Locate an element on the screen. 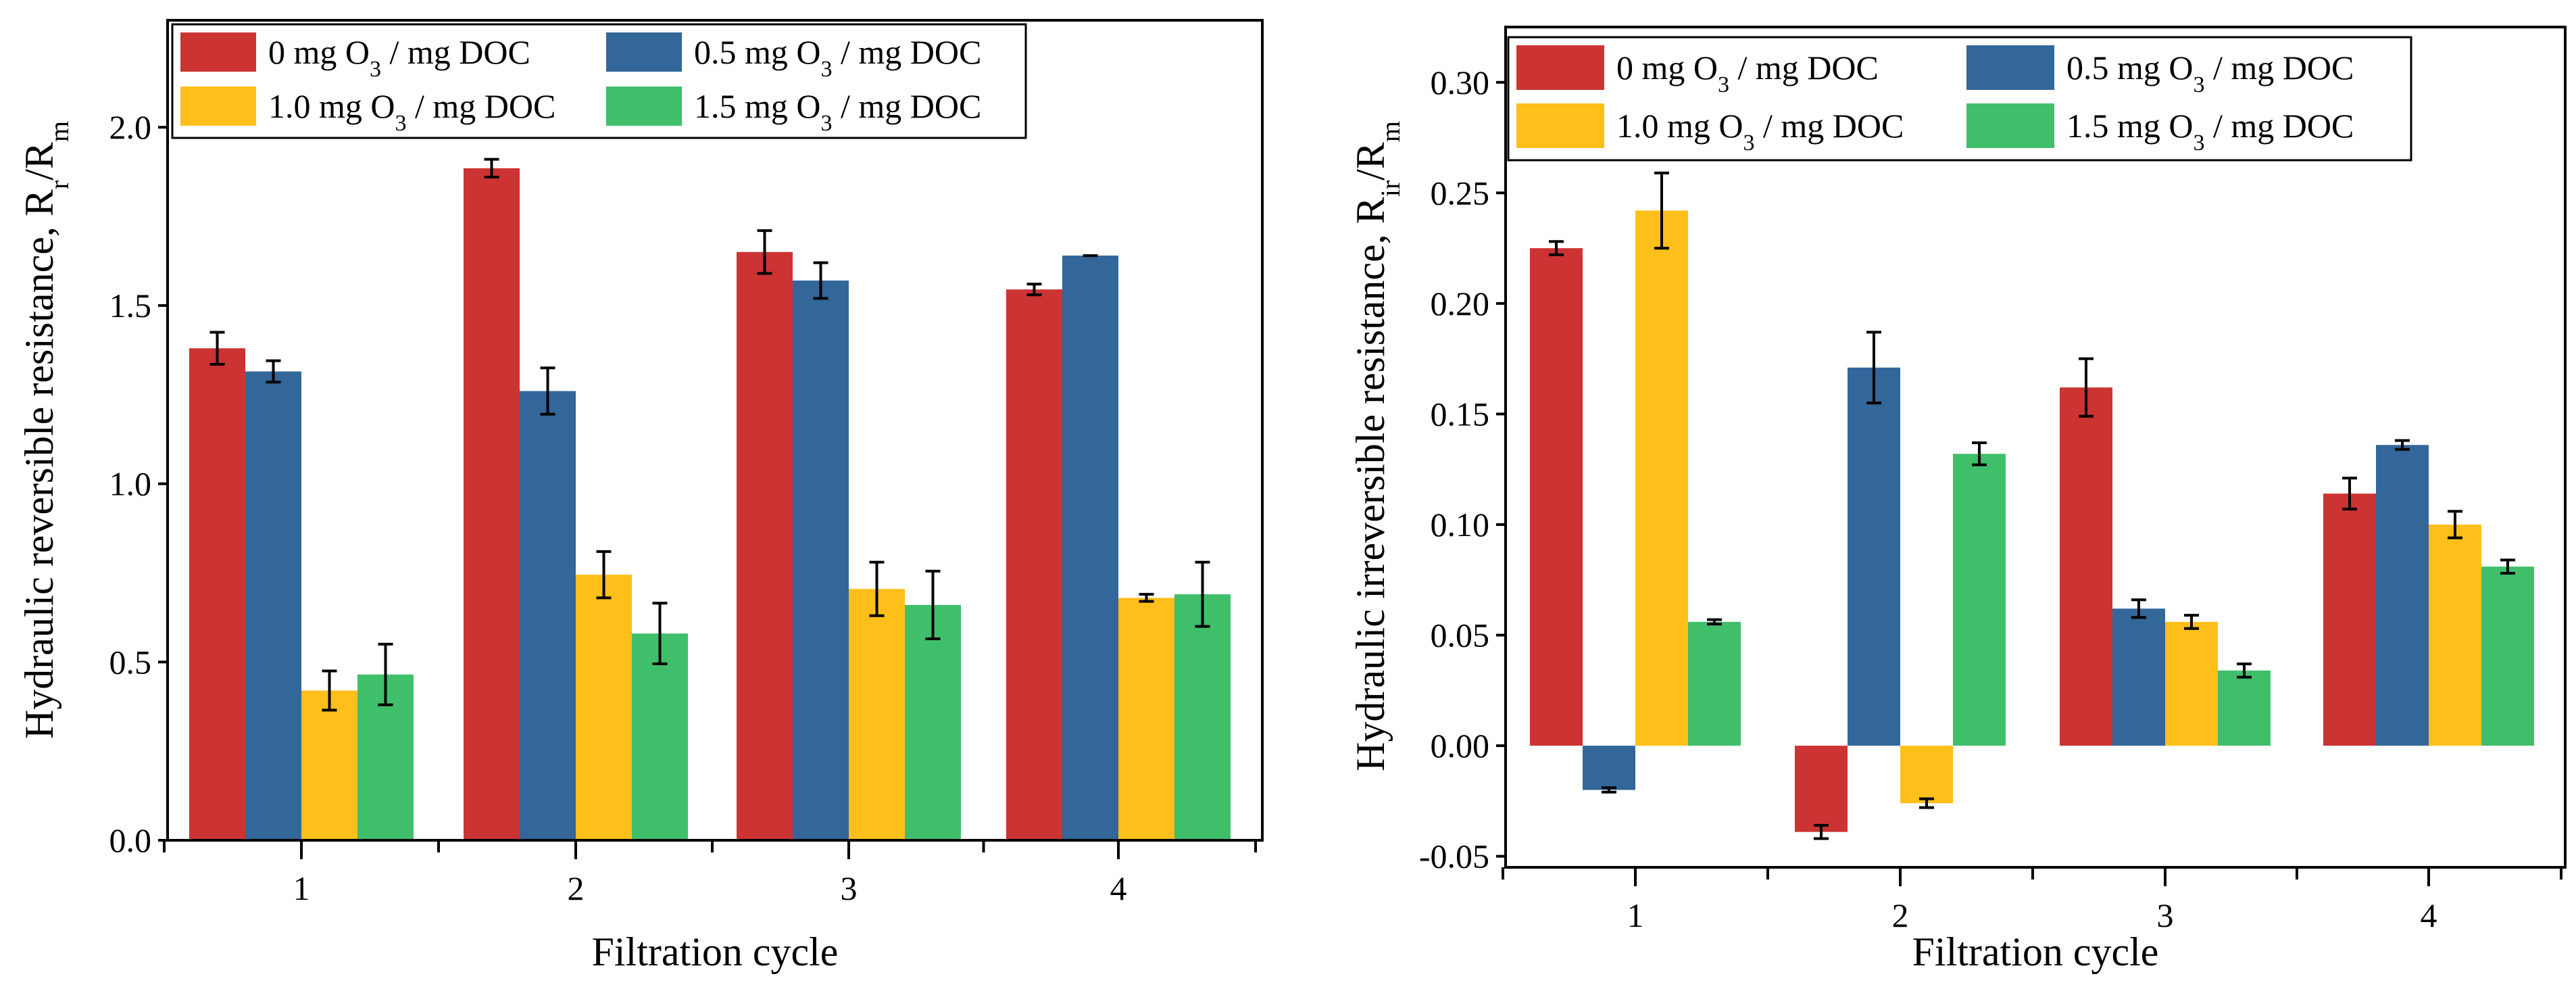  y-tick-label: 0.20 is located at coordinates (1461, 304).